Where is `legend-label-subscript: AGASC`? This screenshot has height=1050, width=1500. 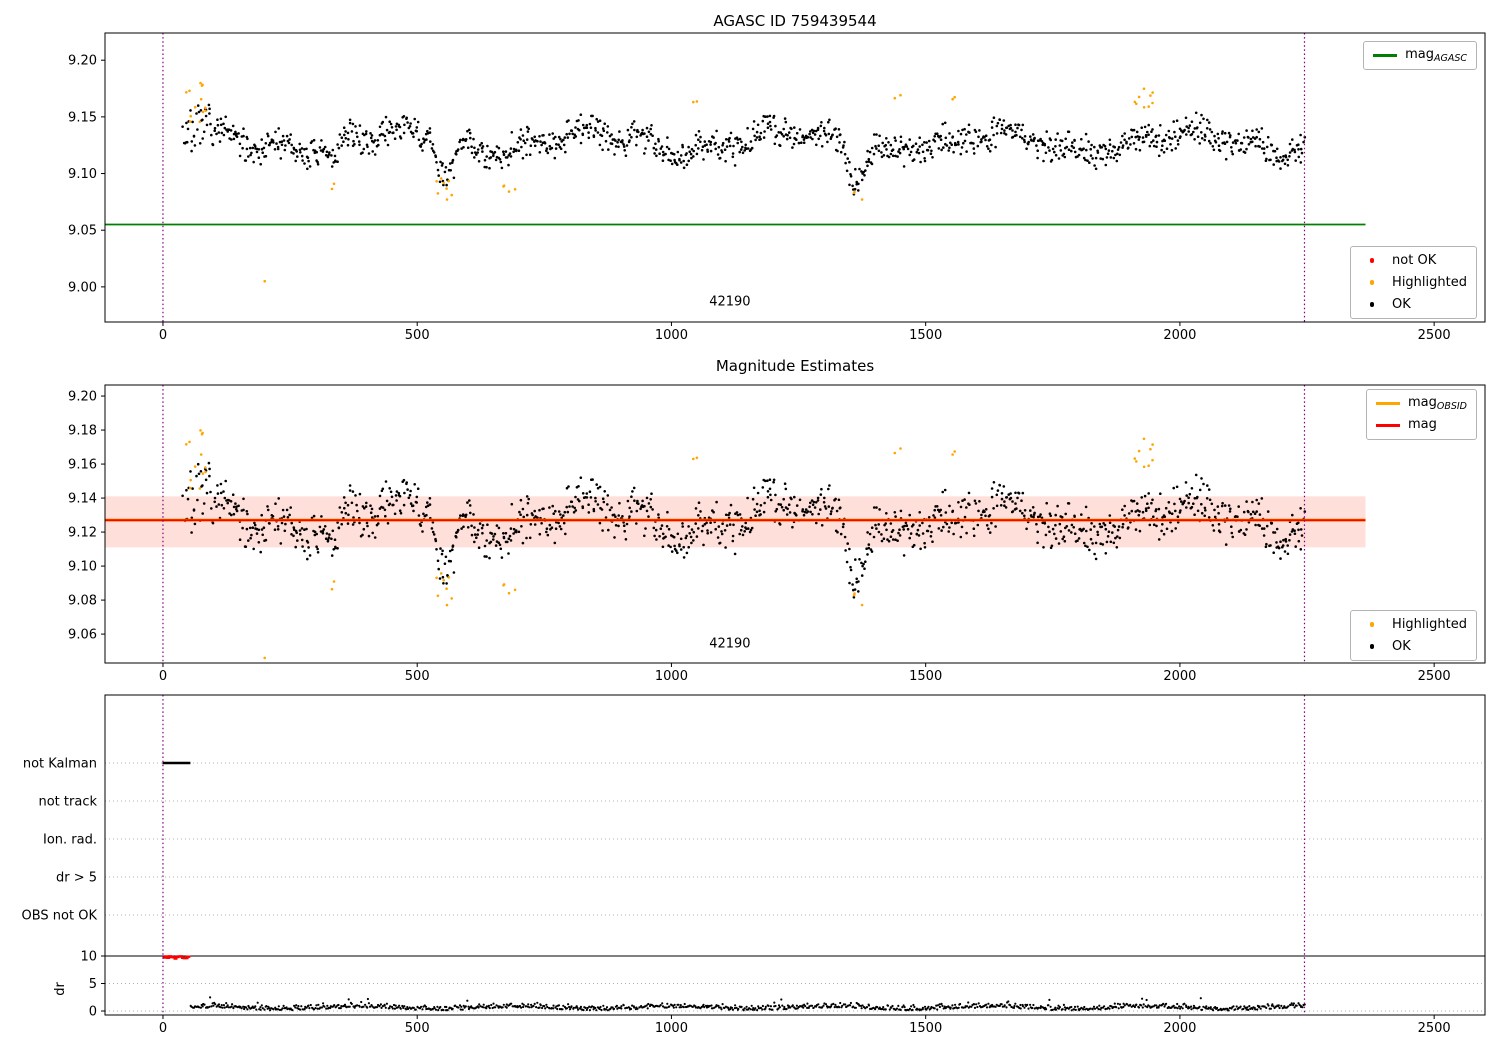 legend-label-subscript: AGASC is located at coordinates (1450, 58).